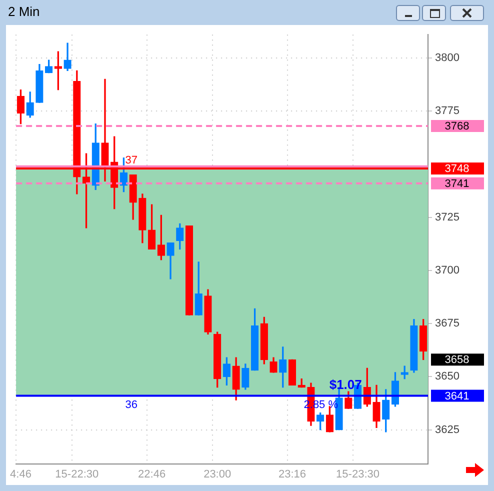 Image resolution: width=494 pixels, height=491 pixels. I want to click on x-tick-label: 22:46, so click(152, 474).